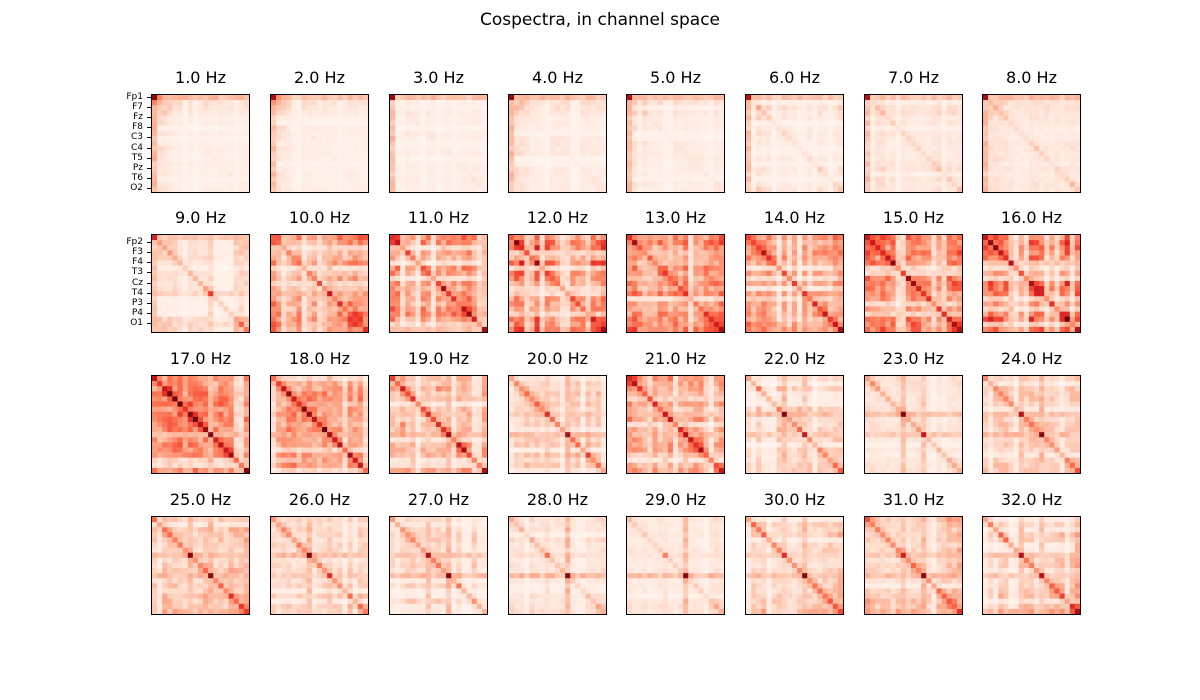 The height and width of the screenshot is (700, 1200). Describe the element at coordinates (675, 77) in the screenshot. I see `panel-title: 5.0 Hz` at that location.